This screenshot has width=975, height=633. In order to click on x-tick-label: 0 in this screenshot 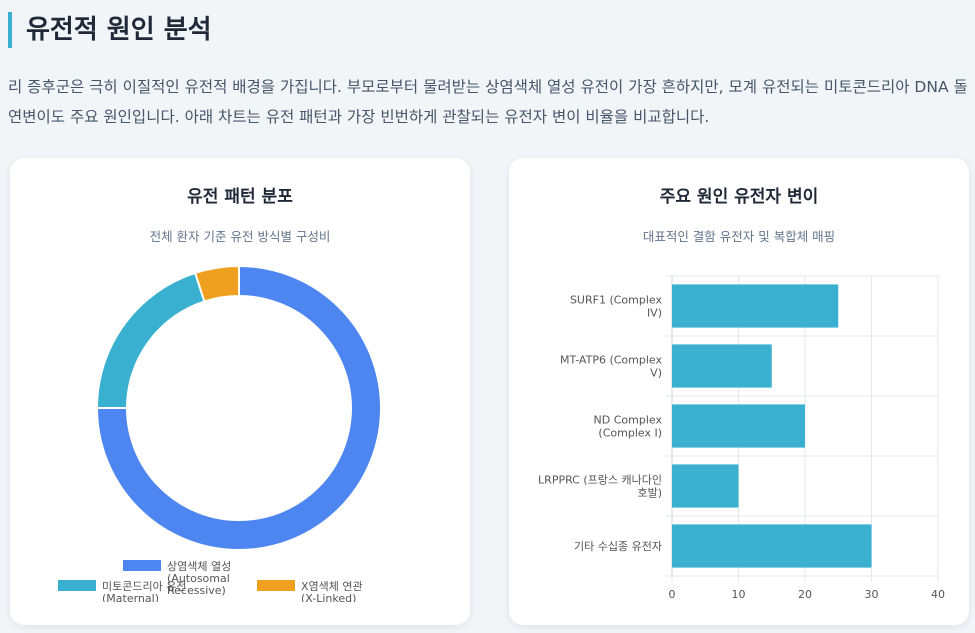, I will do `click(672, 594)`.